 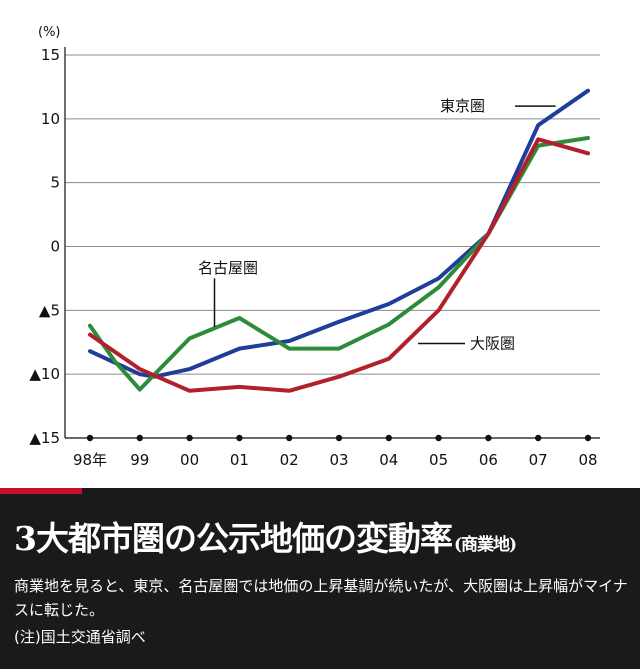 I want to click on y-tick-label: 15, so click(x=50, y=55).